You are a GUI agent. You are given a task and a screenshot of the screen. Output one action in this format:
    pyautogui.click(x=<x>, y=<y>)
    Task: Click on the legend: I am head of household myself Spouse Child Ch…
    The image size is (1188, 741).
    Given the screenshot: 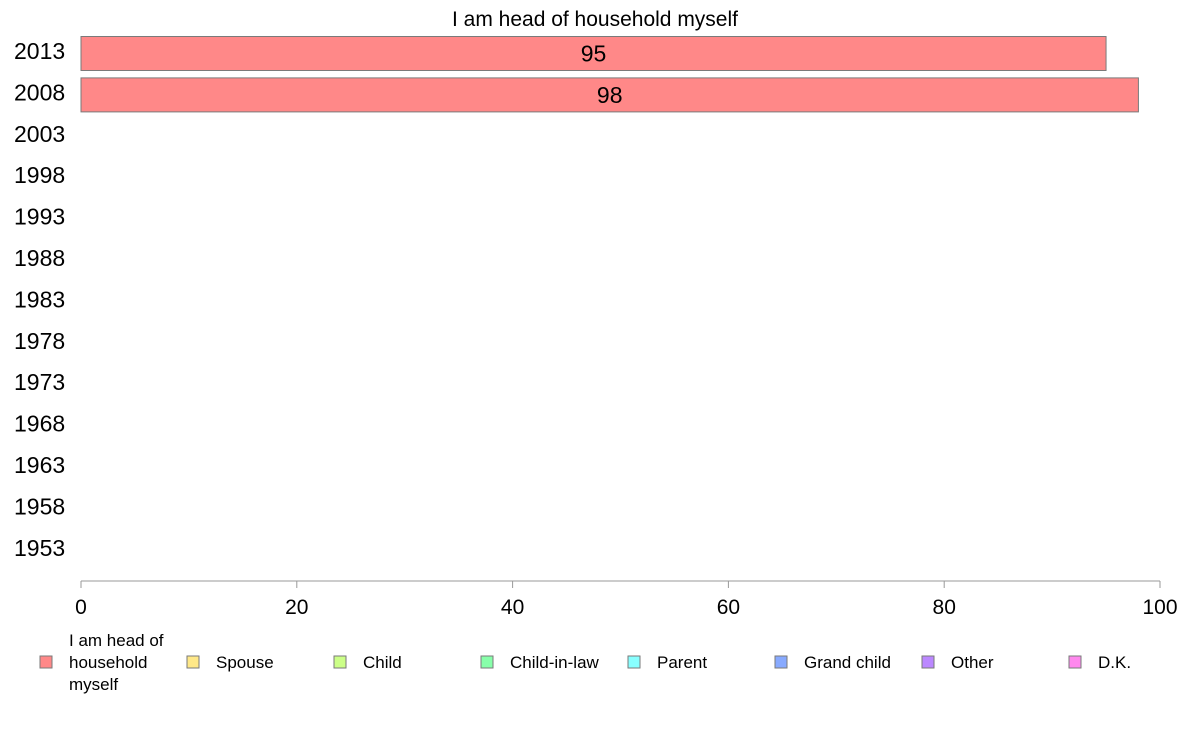 What is the action you would take?
    pyautogui.click(x=585, y=662)
    